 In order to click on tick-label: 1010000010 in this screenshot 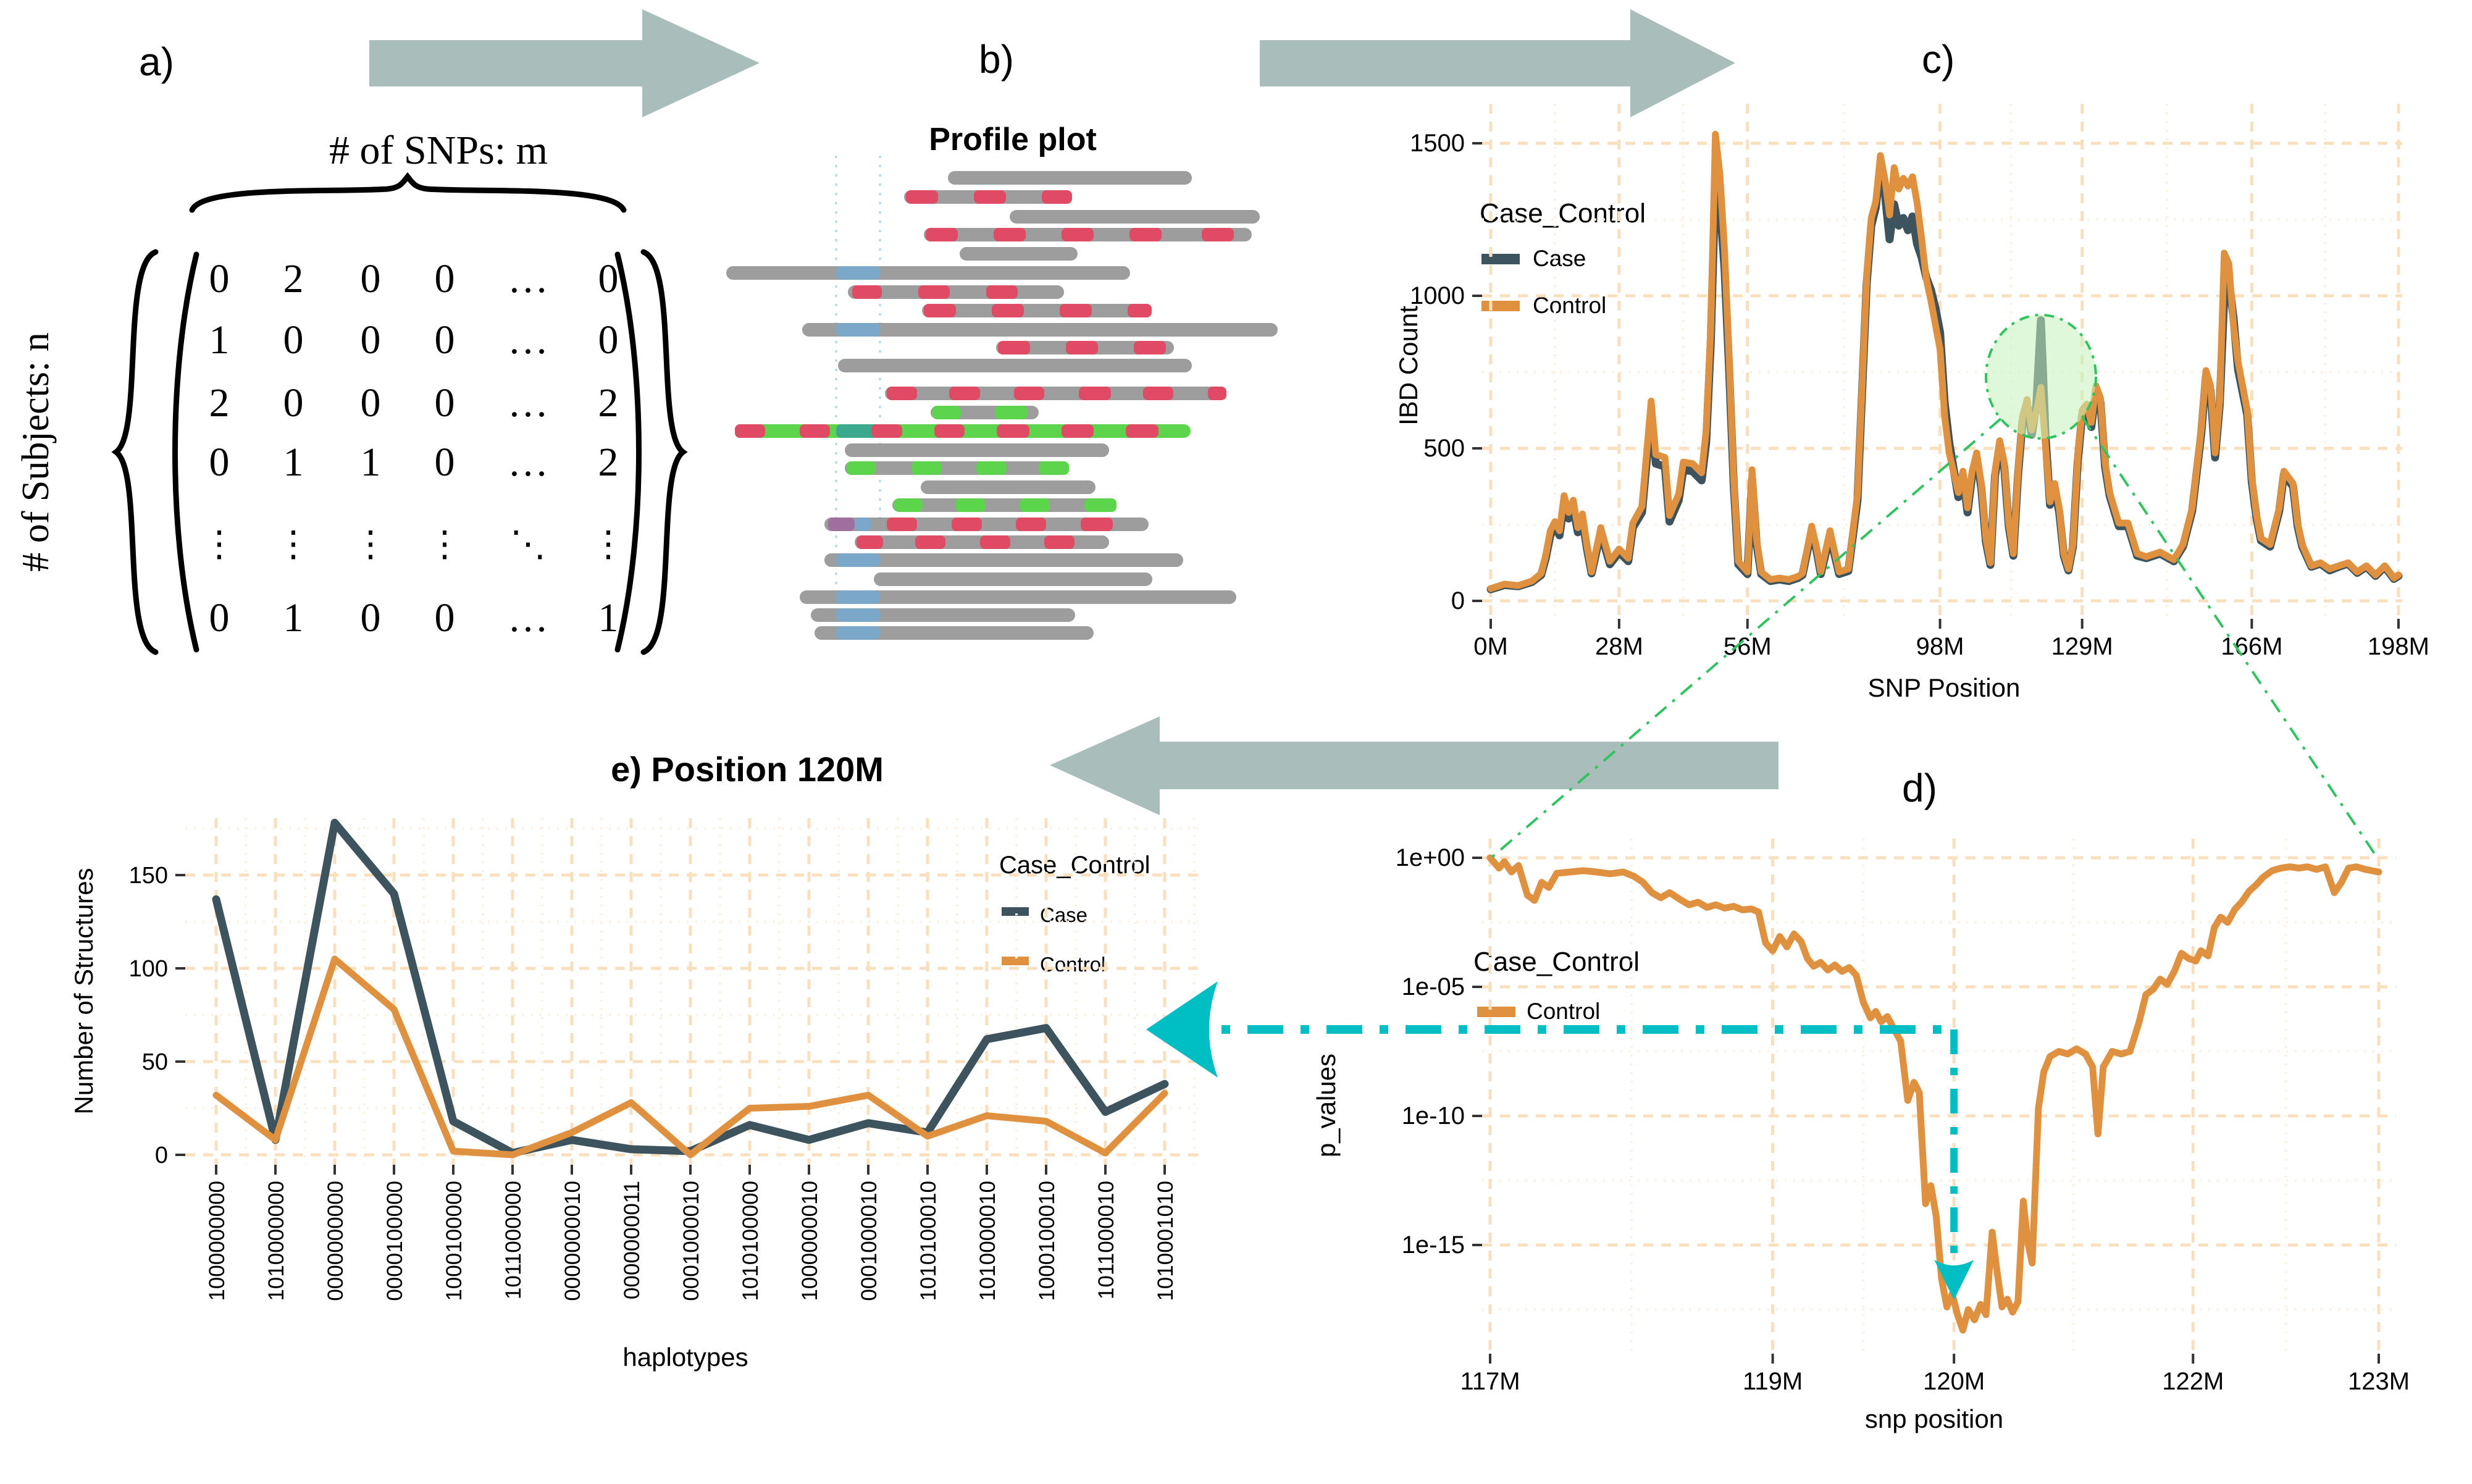, I will do `click(988, 1241)`.